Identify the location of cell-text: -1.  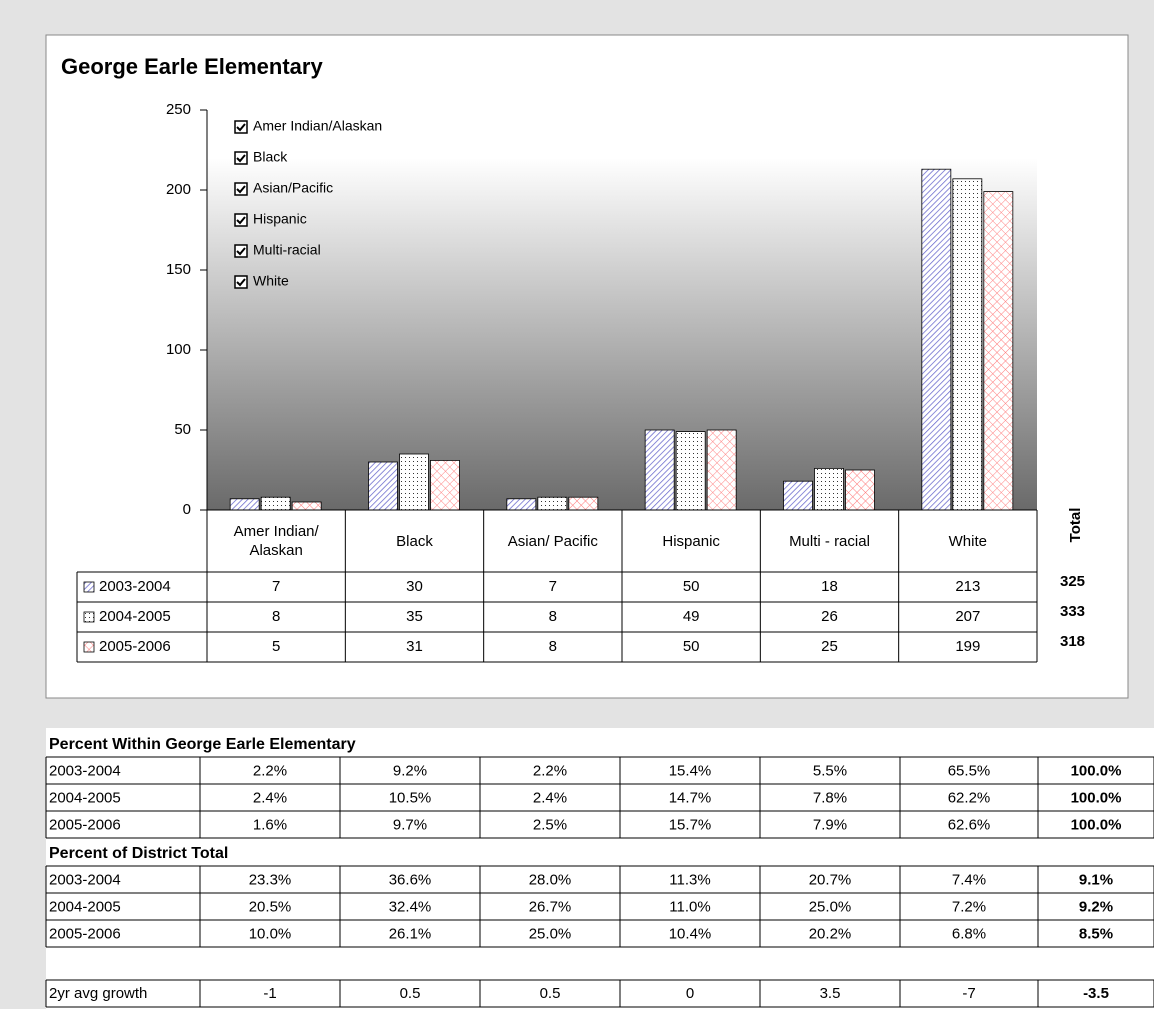
(269, 993).